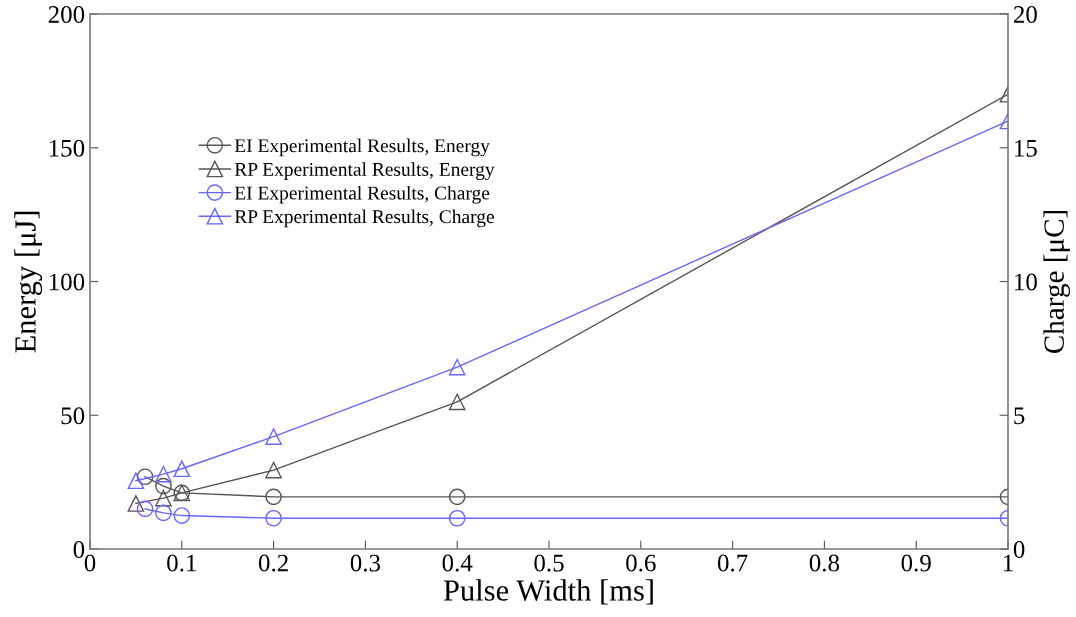 The image size is (1076, 617). Describe the element at coordinates (641, 563) in the screenshot. I see `x-tick-label: 0.6` at that location.